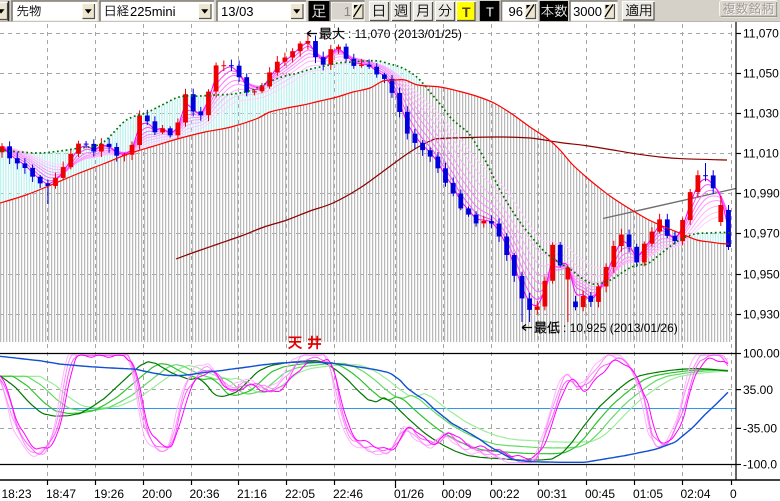 This screenshot has width=780, height=501. Describe the element at coordinates (516, 11) in the screenshot. I see `svg-text: 96` at that location.